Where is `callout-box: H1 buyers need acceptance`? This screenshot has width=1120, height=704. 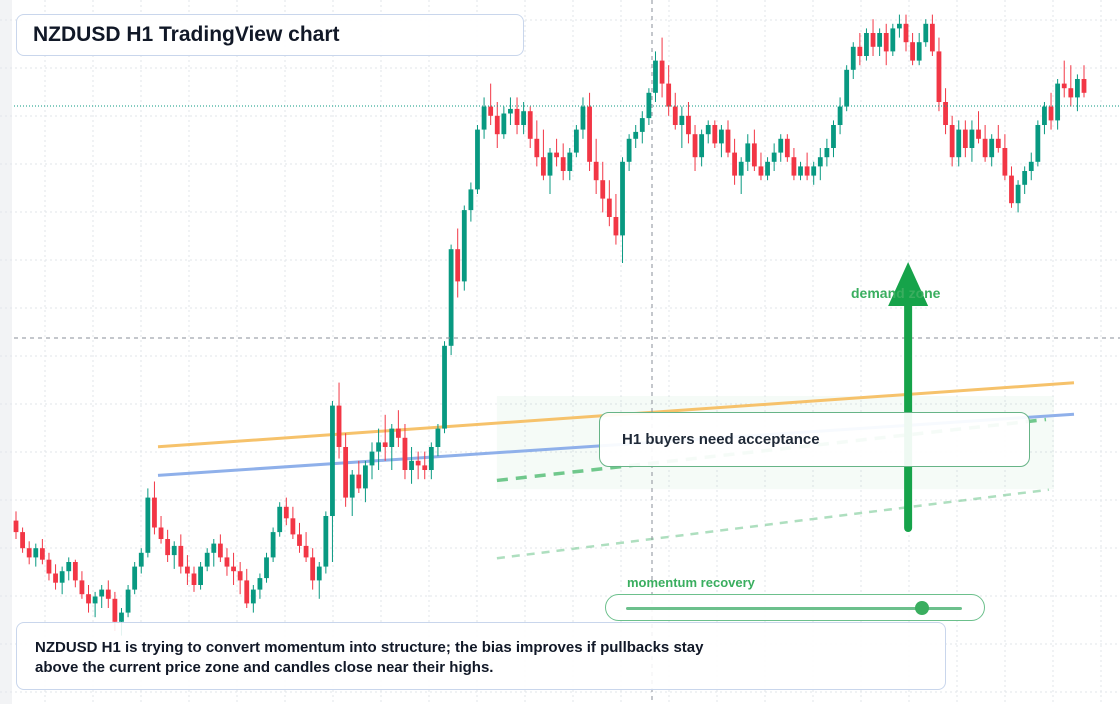
callout-box: H1 buyers need acceptance is located at coordinates (814, 439).